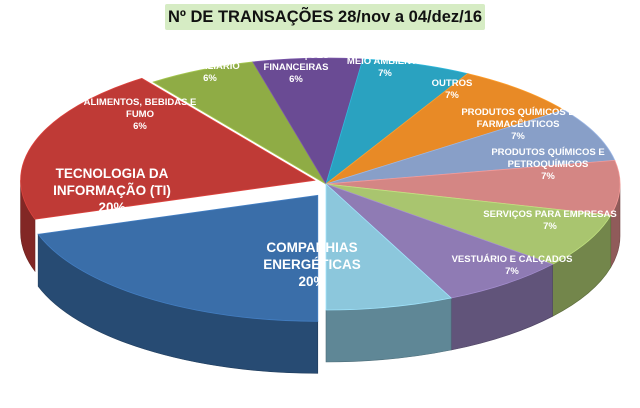 The image size is (640, 408). I want to click on slice-label-5: MEIO AMBIENTE 7%, so click(385, 67).